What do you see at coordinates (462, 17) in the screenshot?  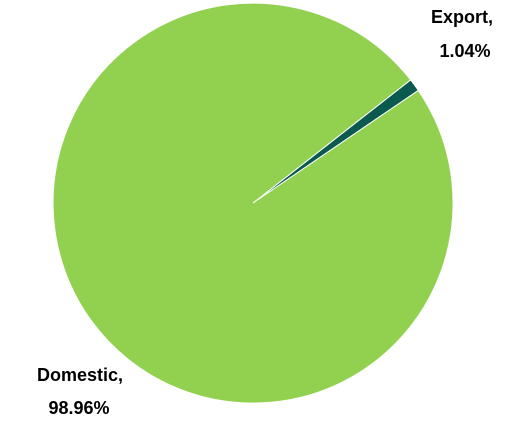 I see `slice-label-export-name: Export,` at bounding box center [462, 17].